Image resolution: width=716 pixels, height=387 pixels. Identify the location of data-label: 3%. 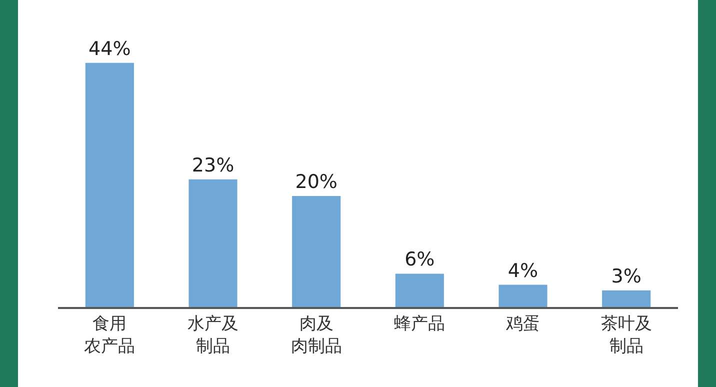
(626, 276).